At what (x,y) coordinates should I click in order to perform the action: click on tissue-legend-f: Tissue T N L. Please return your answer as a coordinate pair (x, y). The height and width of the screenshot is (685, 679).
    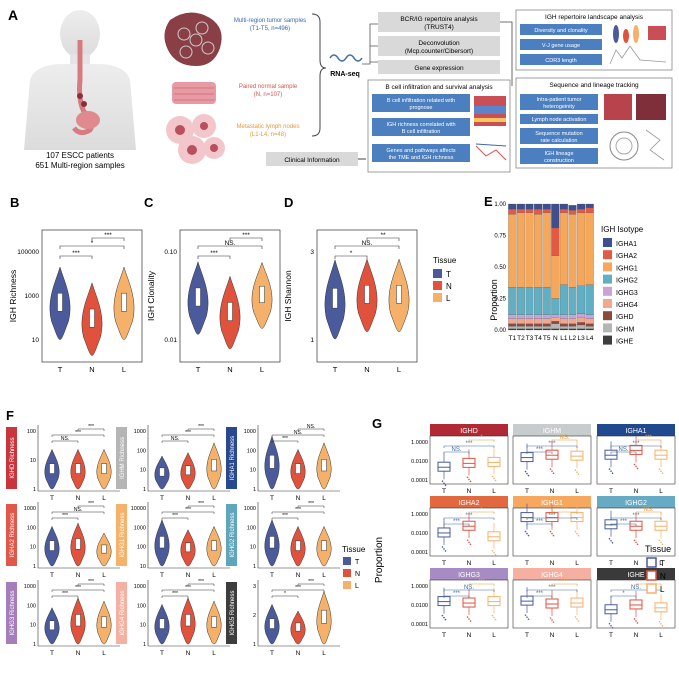
    Looking at the image, I should click on (354, 567).